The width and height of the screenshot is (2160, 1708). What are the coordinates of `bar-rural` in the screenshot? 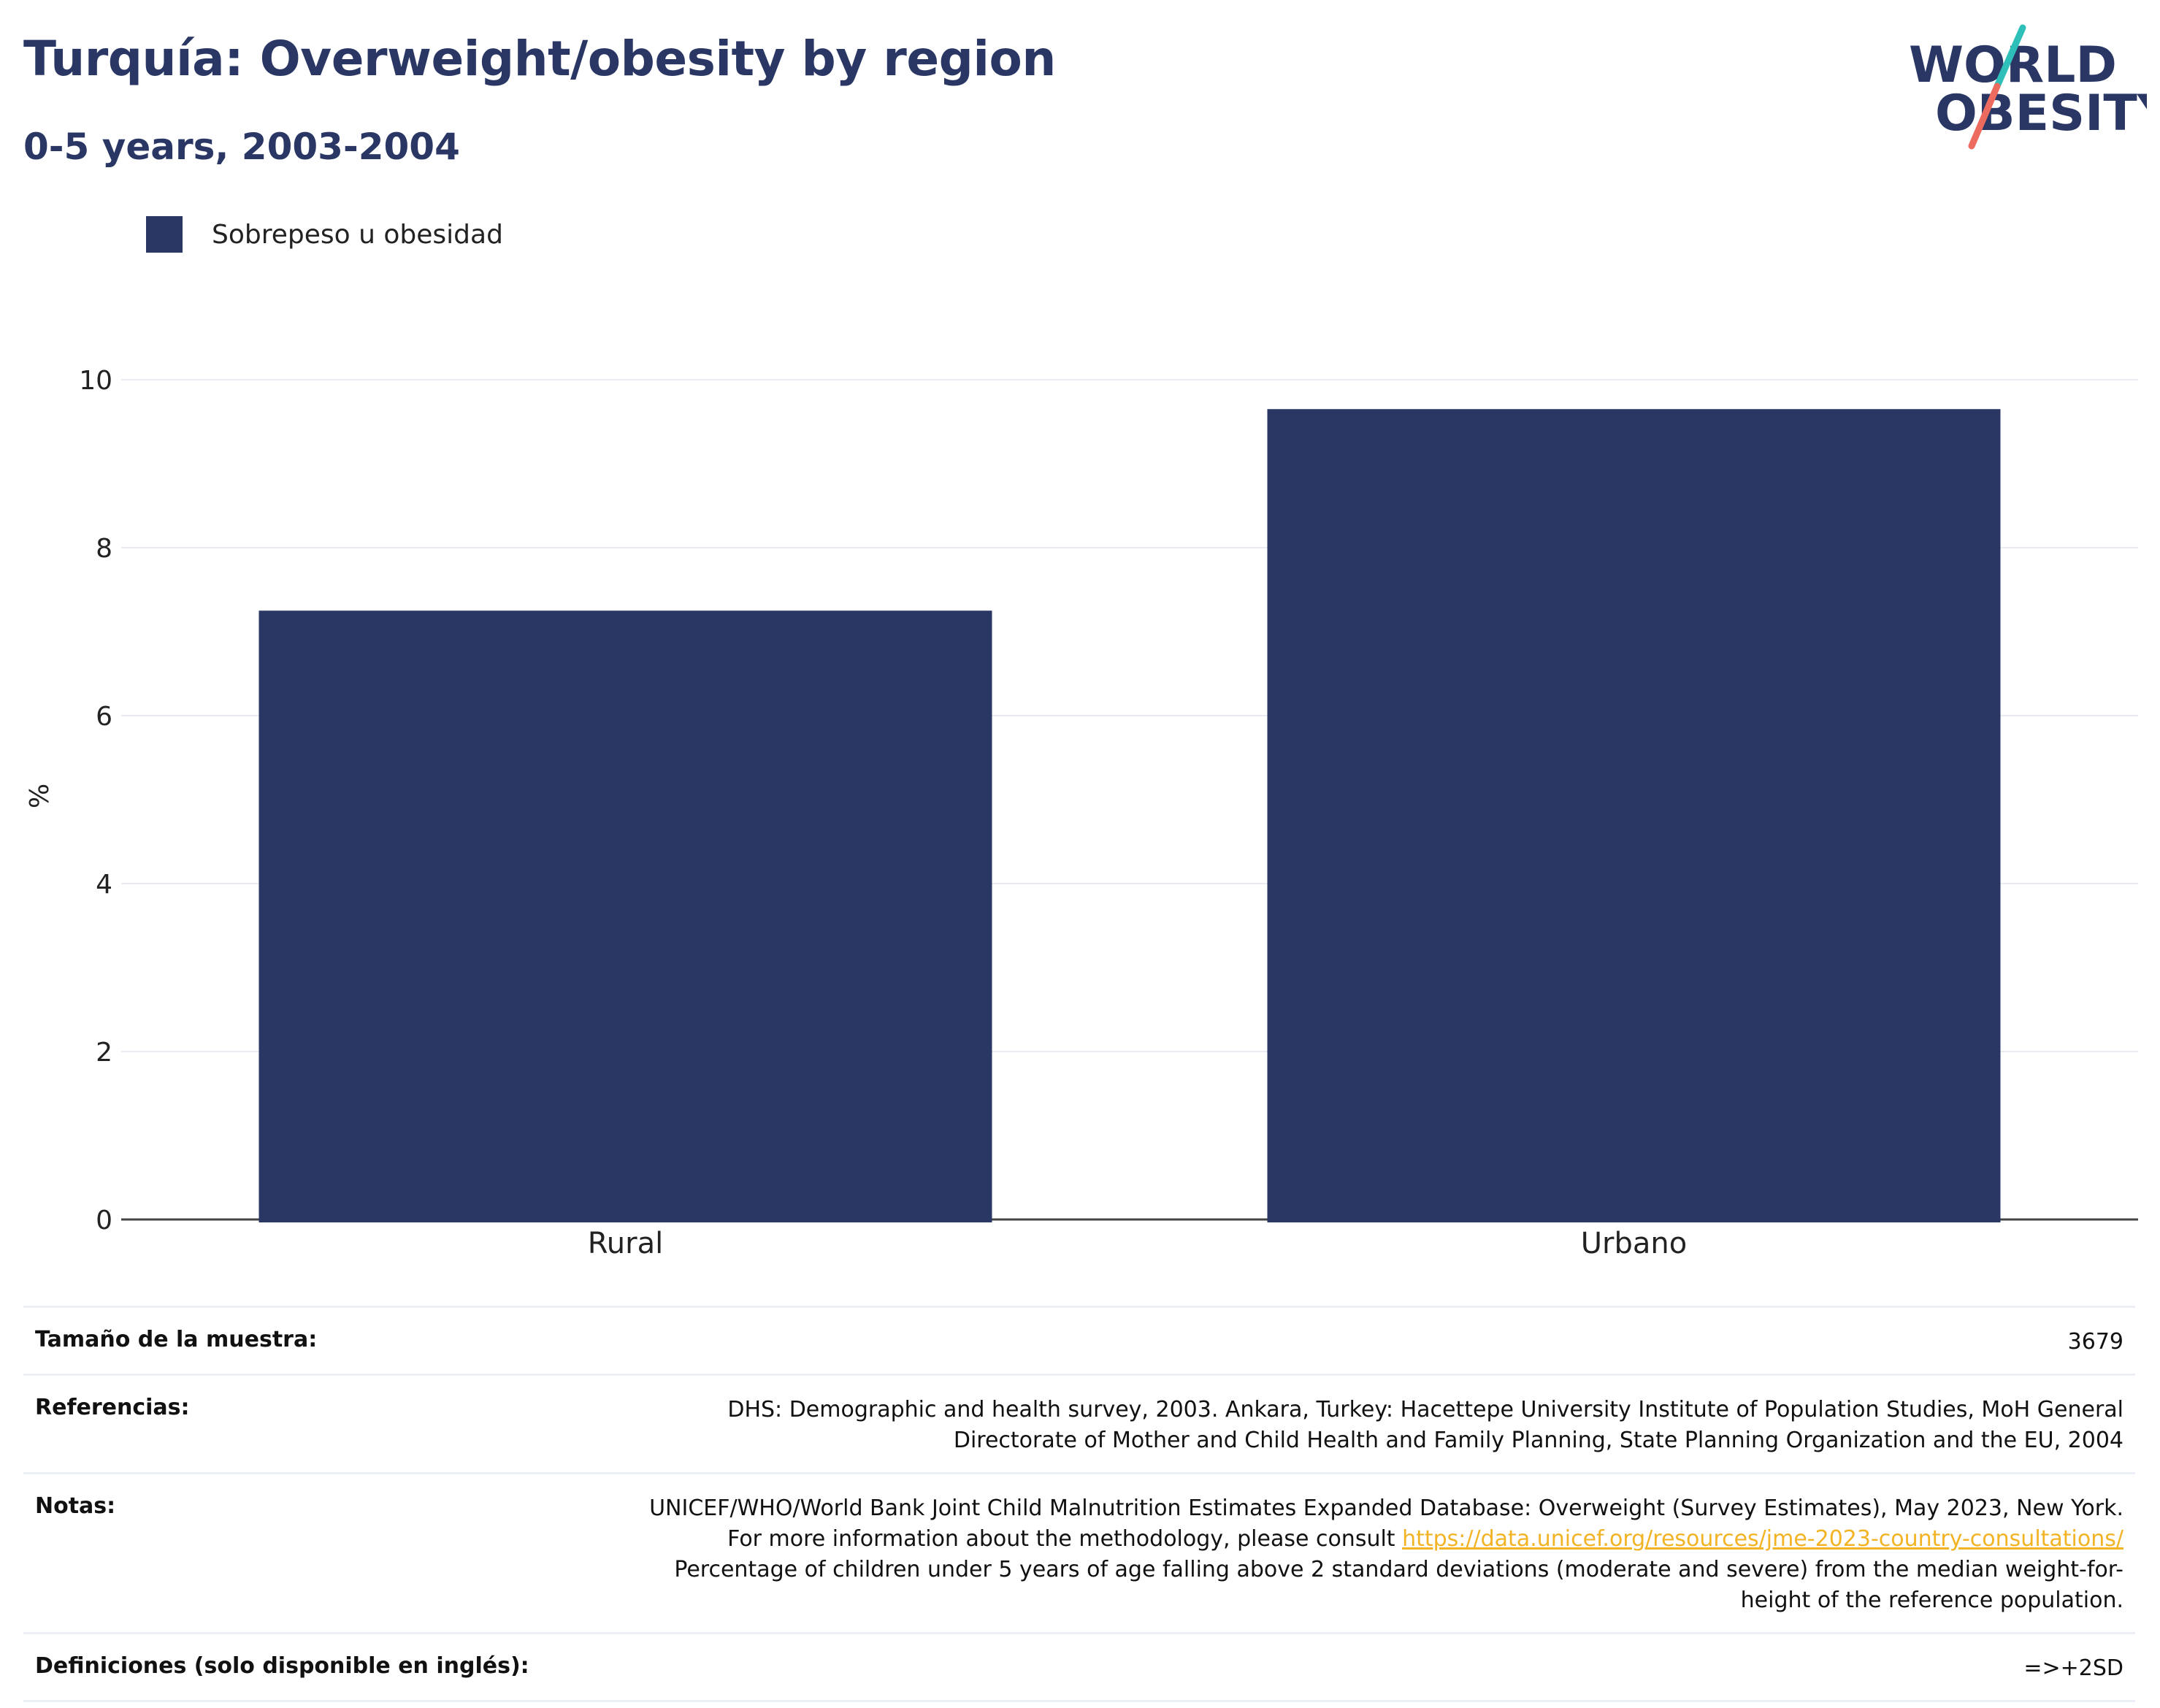 It's located at (625, 916).